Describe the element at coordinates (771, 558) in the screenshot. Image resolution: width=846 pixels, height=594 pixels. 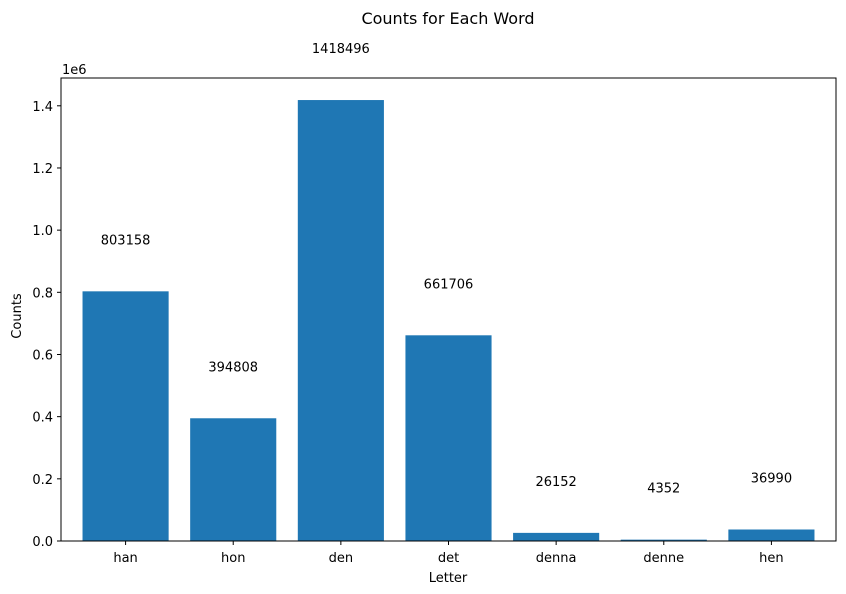
I see `x-tick-label: hen` at that location.